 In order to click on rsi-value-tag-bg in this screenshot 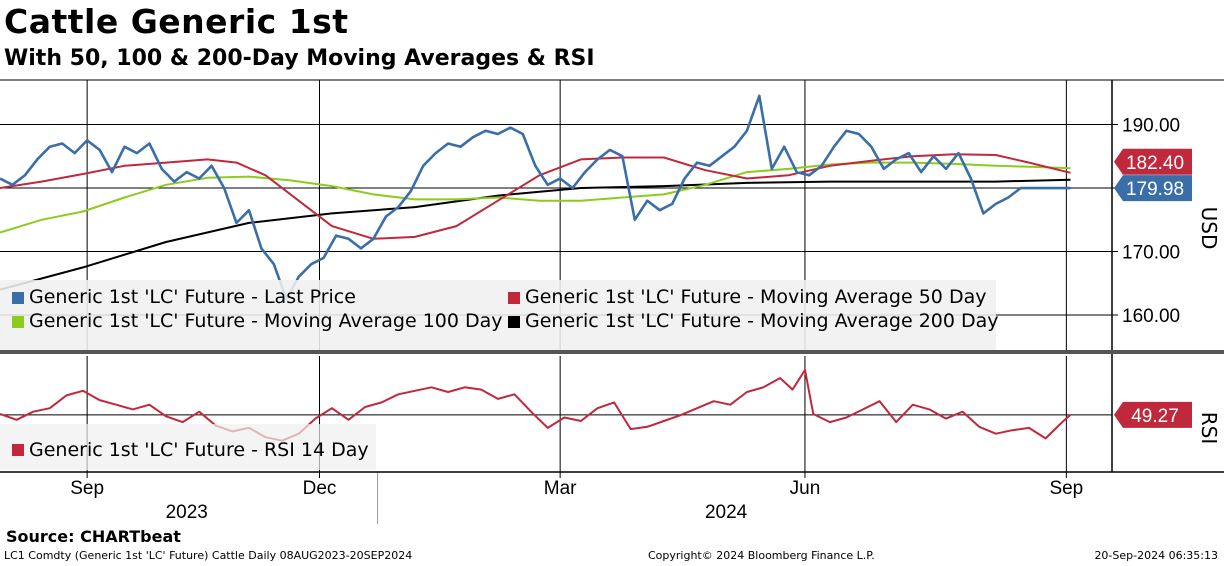, I will do `click(1153, 414)`.